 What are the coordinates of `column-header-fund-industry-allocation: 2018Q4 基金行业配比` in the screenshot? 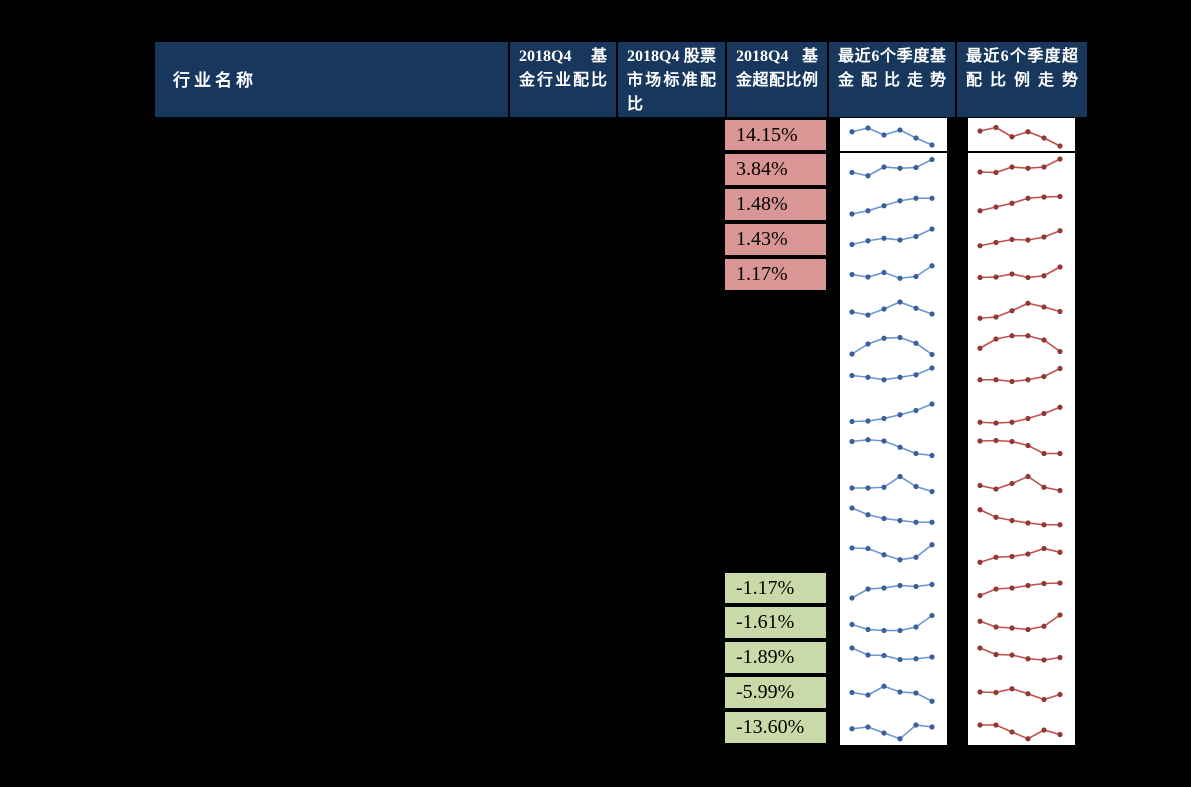 It's located at (562, 79).